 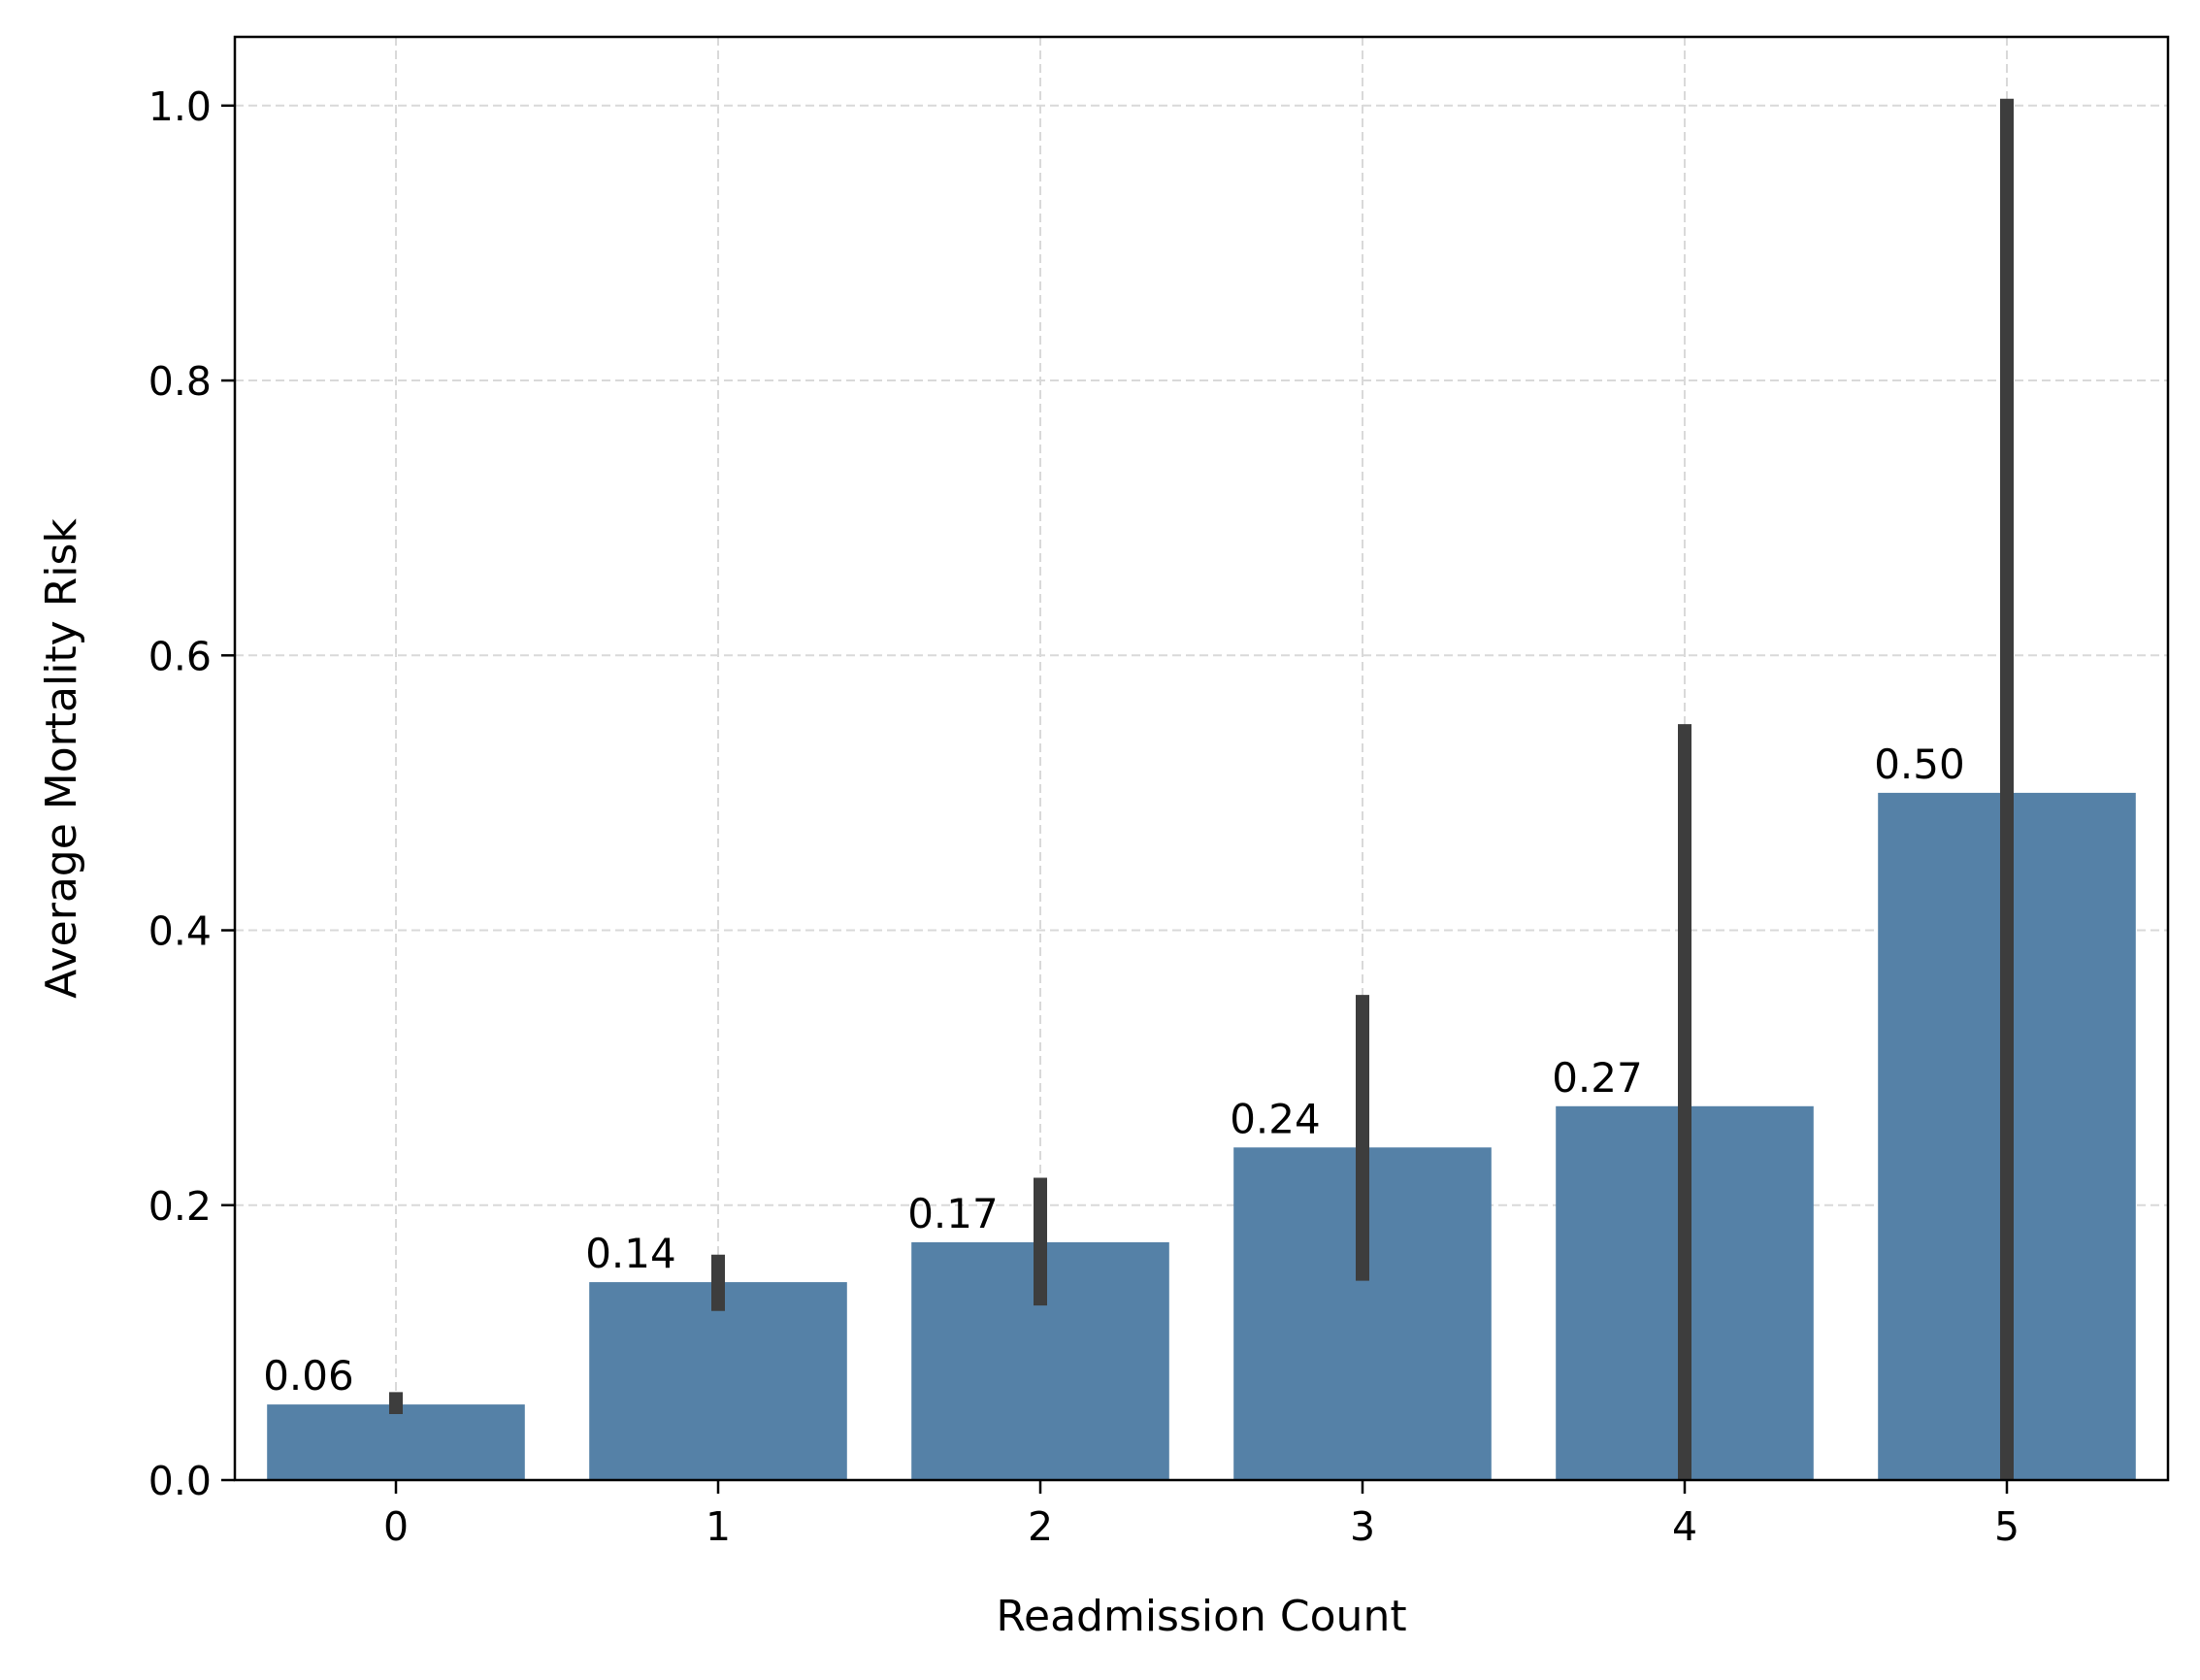 What do you see at coordinates (1276, 1118) in the screenshot?
I see `data-label-3: 0.24` at bounding box center [1276, 1118].